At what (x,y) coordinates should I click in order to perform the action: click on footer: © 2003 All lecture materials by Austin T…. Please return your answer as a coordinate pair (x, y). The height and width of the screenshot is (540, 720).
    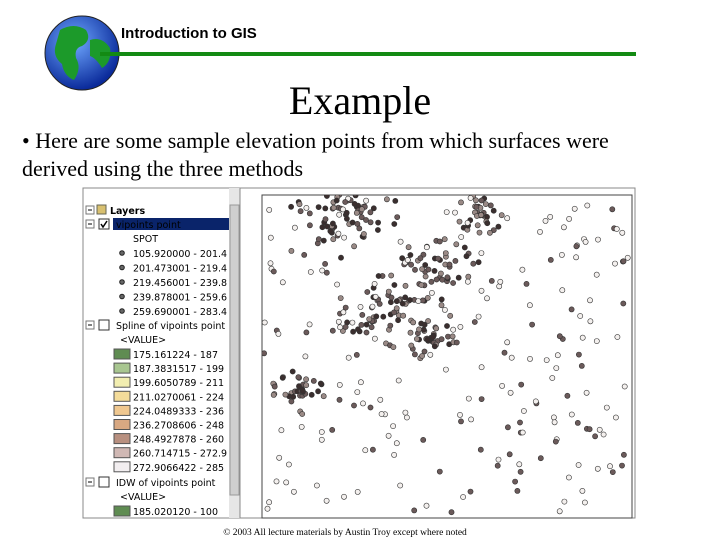
    Looking at the image, I should click on (345, 532).